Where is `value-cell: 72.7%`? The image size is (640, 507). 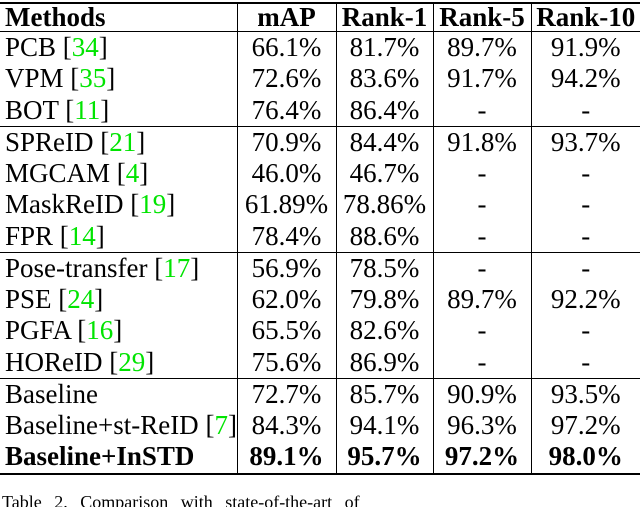
value-cell: 72.7% is located at coordinates (286, 393).